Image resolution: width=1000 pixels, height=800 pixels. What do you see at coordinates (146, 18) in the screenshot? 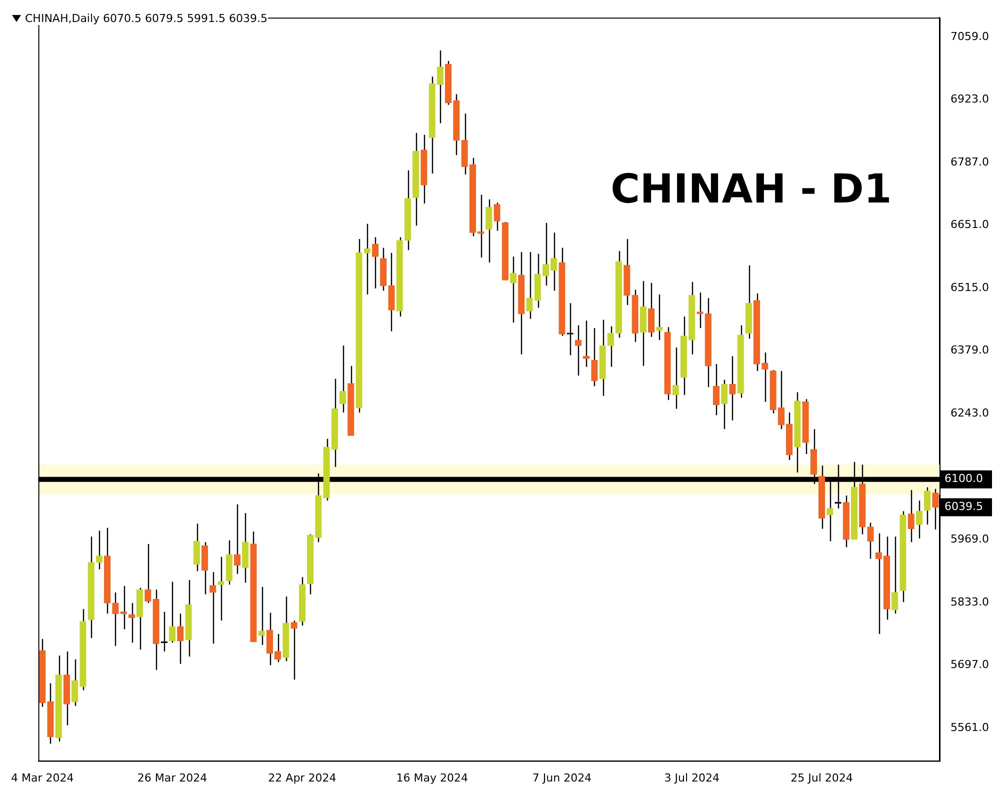
I see `chart-title: CHINAH,Daily 6070.5 6079.5 5991.5 6039.5` at bounding box center [146, 18].